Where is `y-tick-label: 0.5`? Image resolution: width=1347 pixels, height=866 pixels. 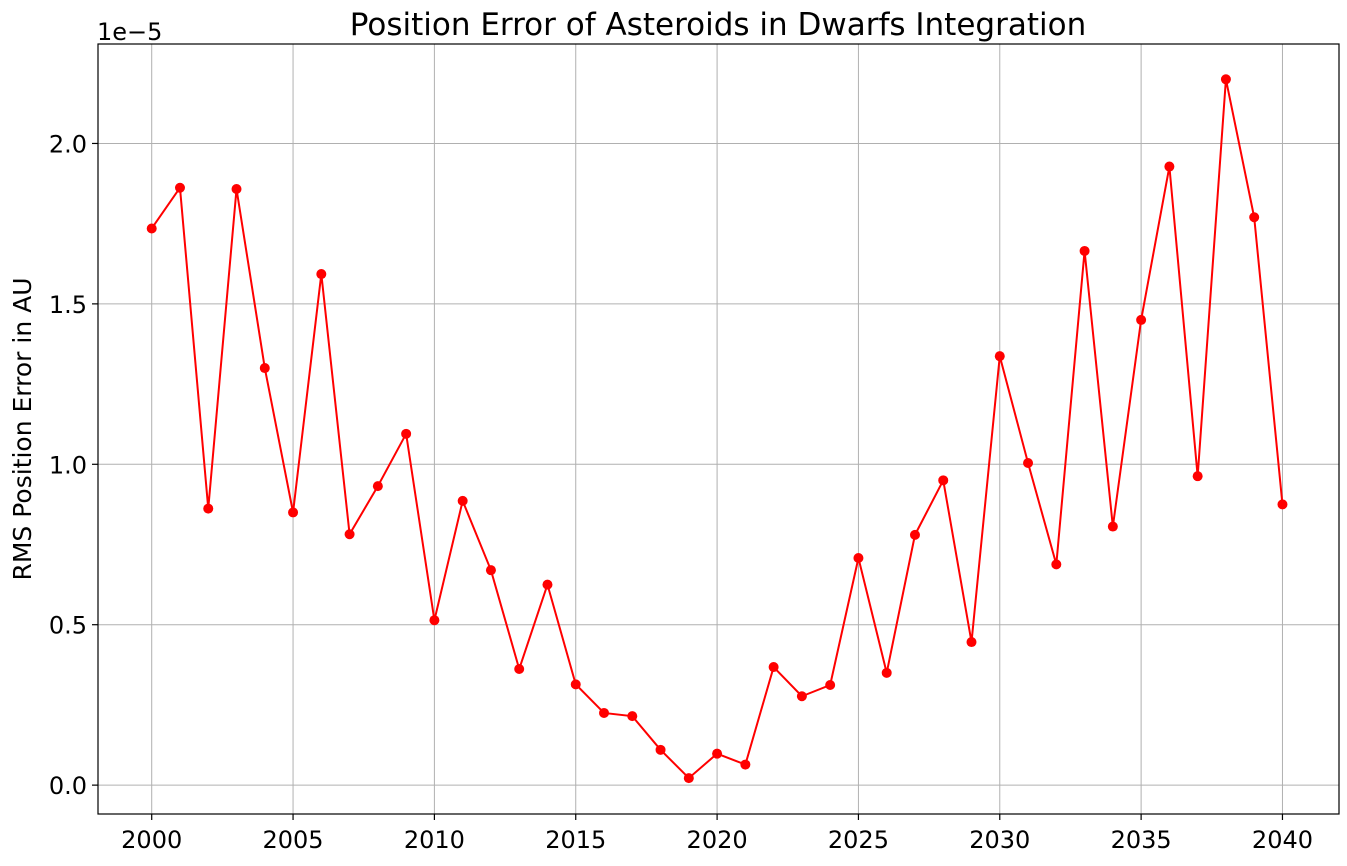
y-tick-label: 0.5 is located at coordinates (68, 626).